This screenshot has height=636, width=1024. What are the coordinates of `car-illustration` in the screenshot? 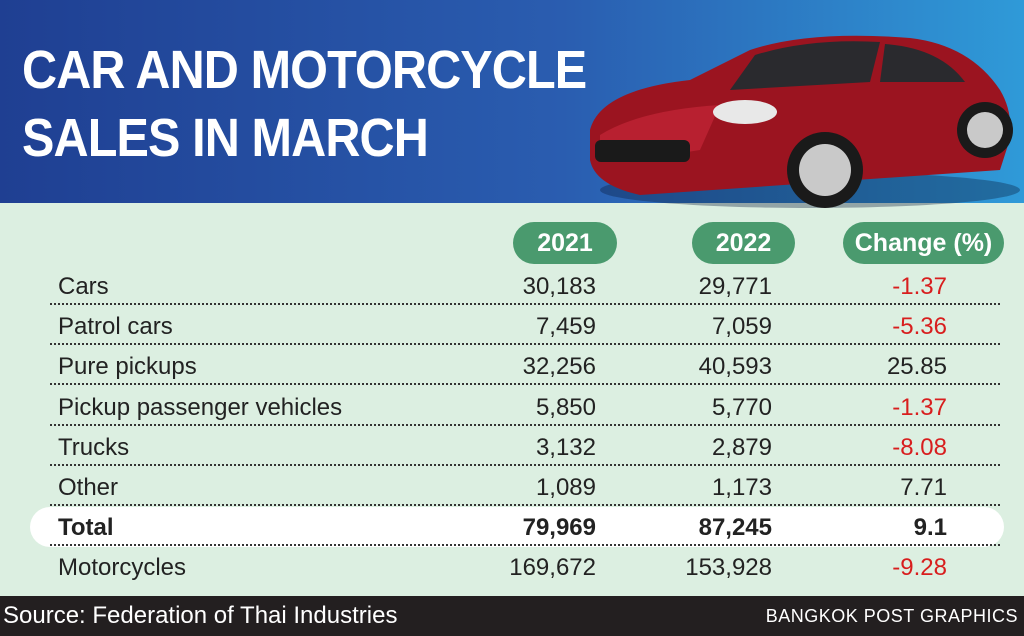 It's located at (805, 121).